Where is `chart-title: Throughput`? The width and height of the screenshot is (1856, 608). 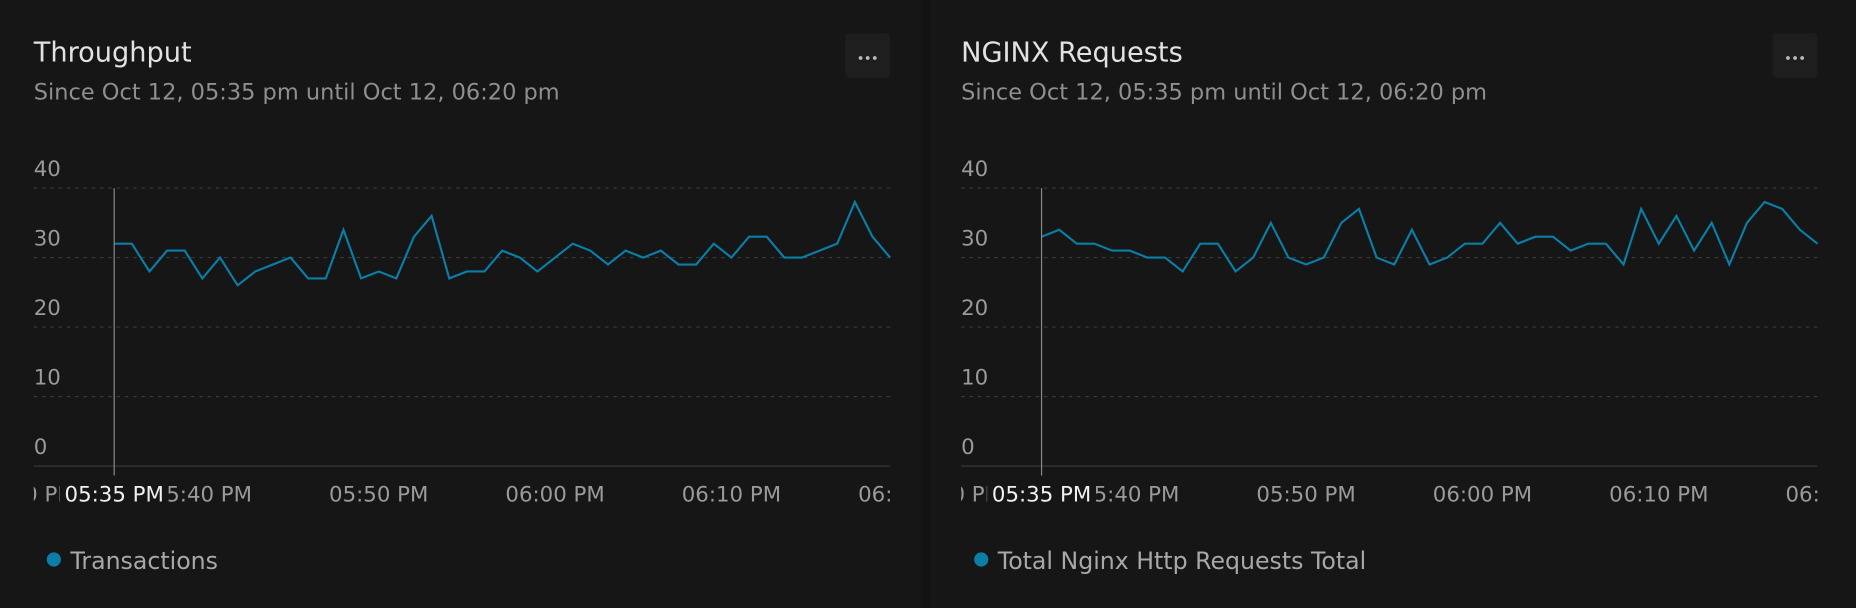
chart-title: Throughput is located at coordinates (112, 53).